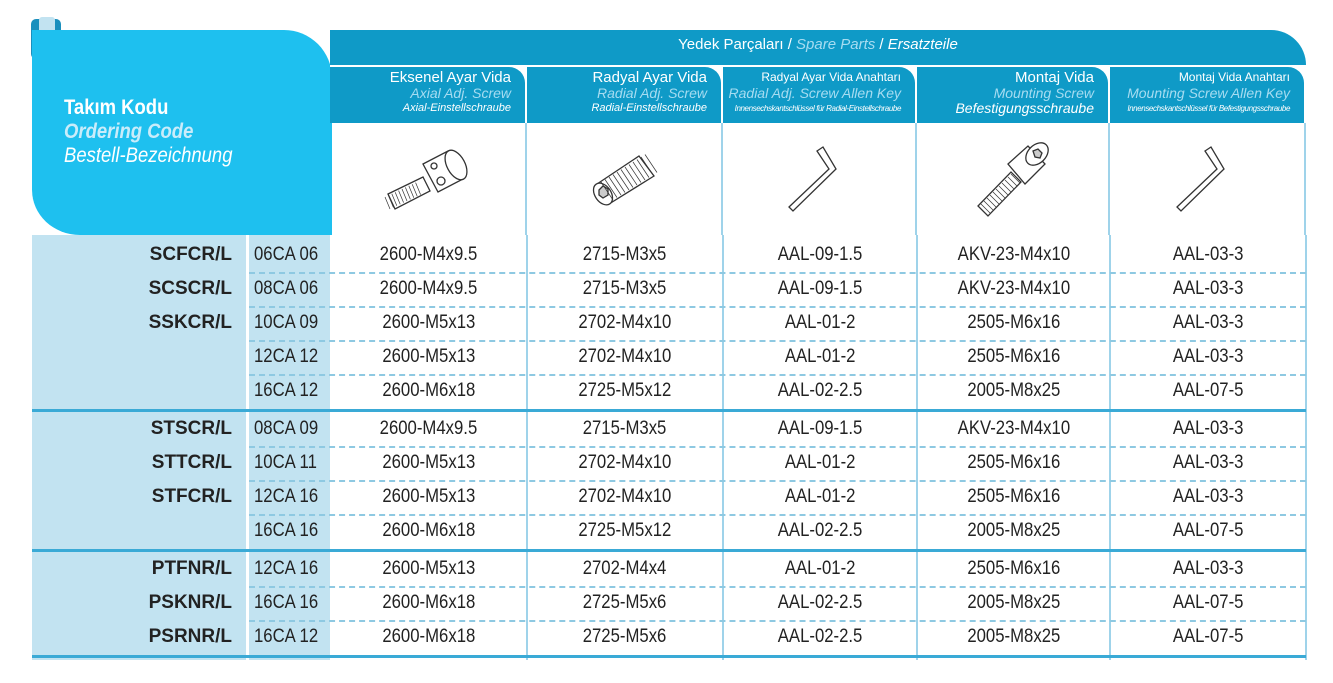  I want to click on insert-size: 12CA 16, so click(286, 568).